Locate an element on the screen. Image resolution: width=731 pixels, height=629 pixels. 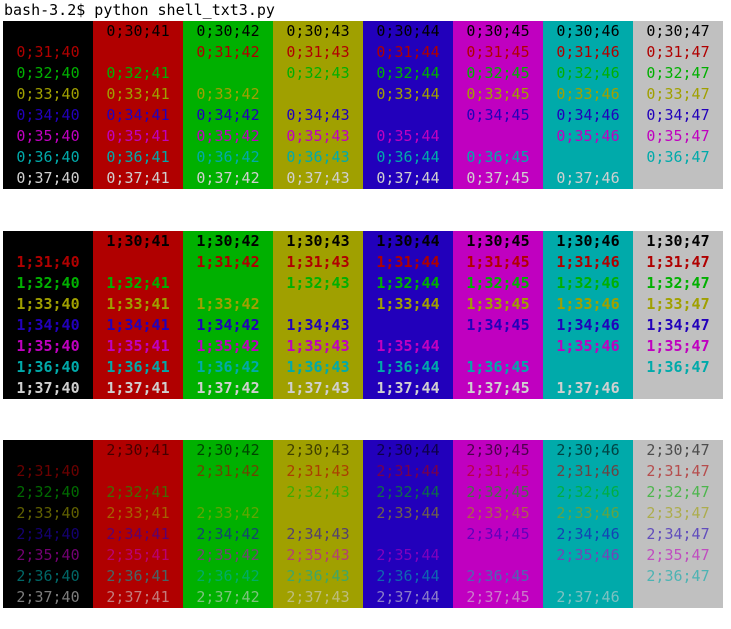
color-cell: 2;37;43 is located at coordinates (318, 597).